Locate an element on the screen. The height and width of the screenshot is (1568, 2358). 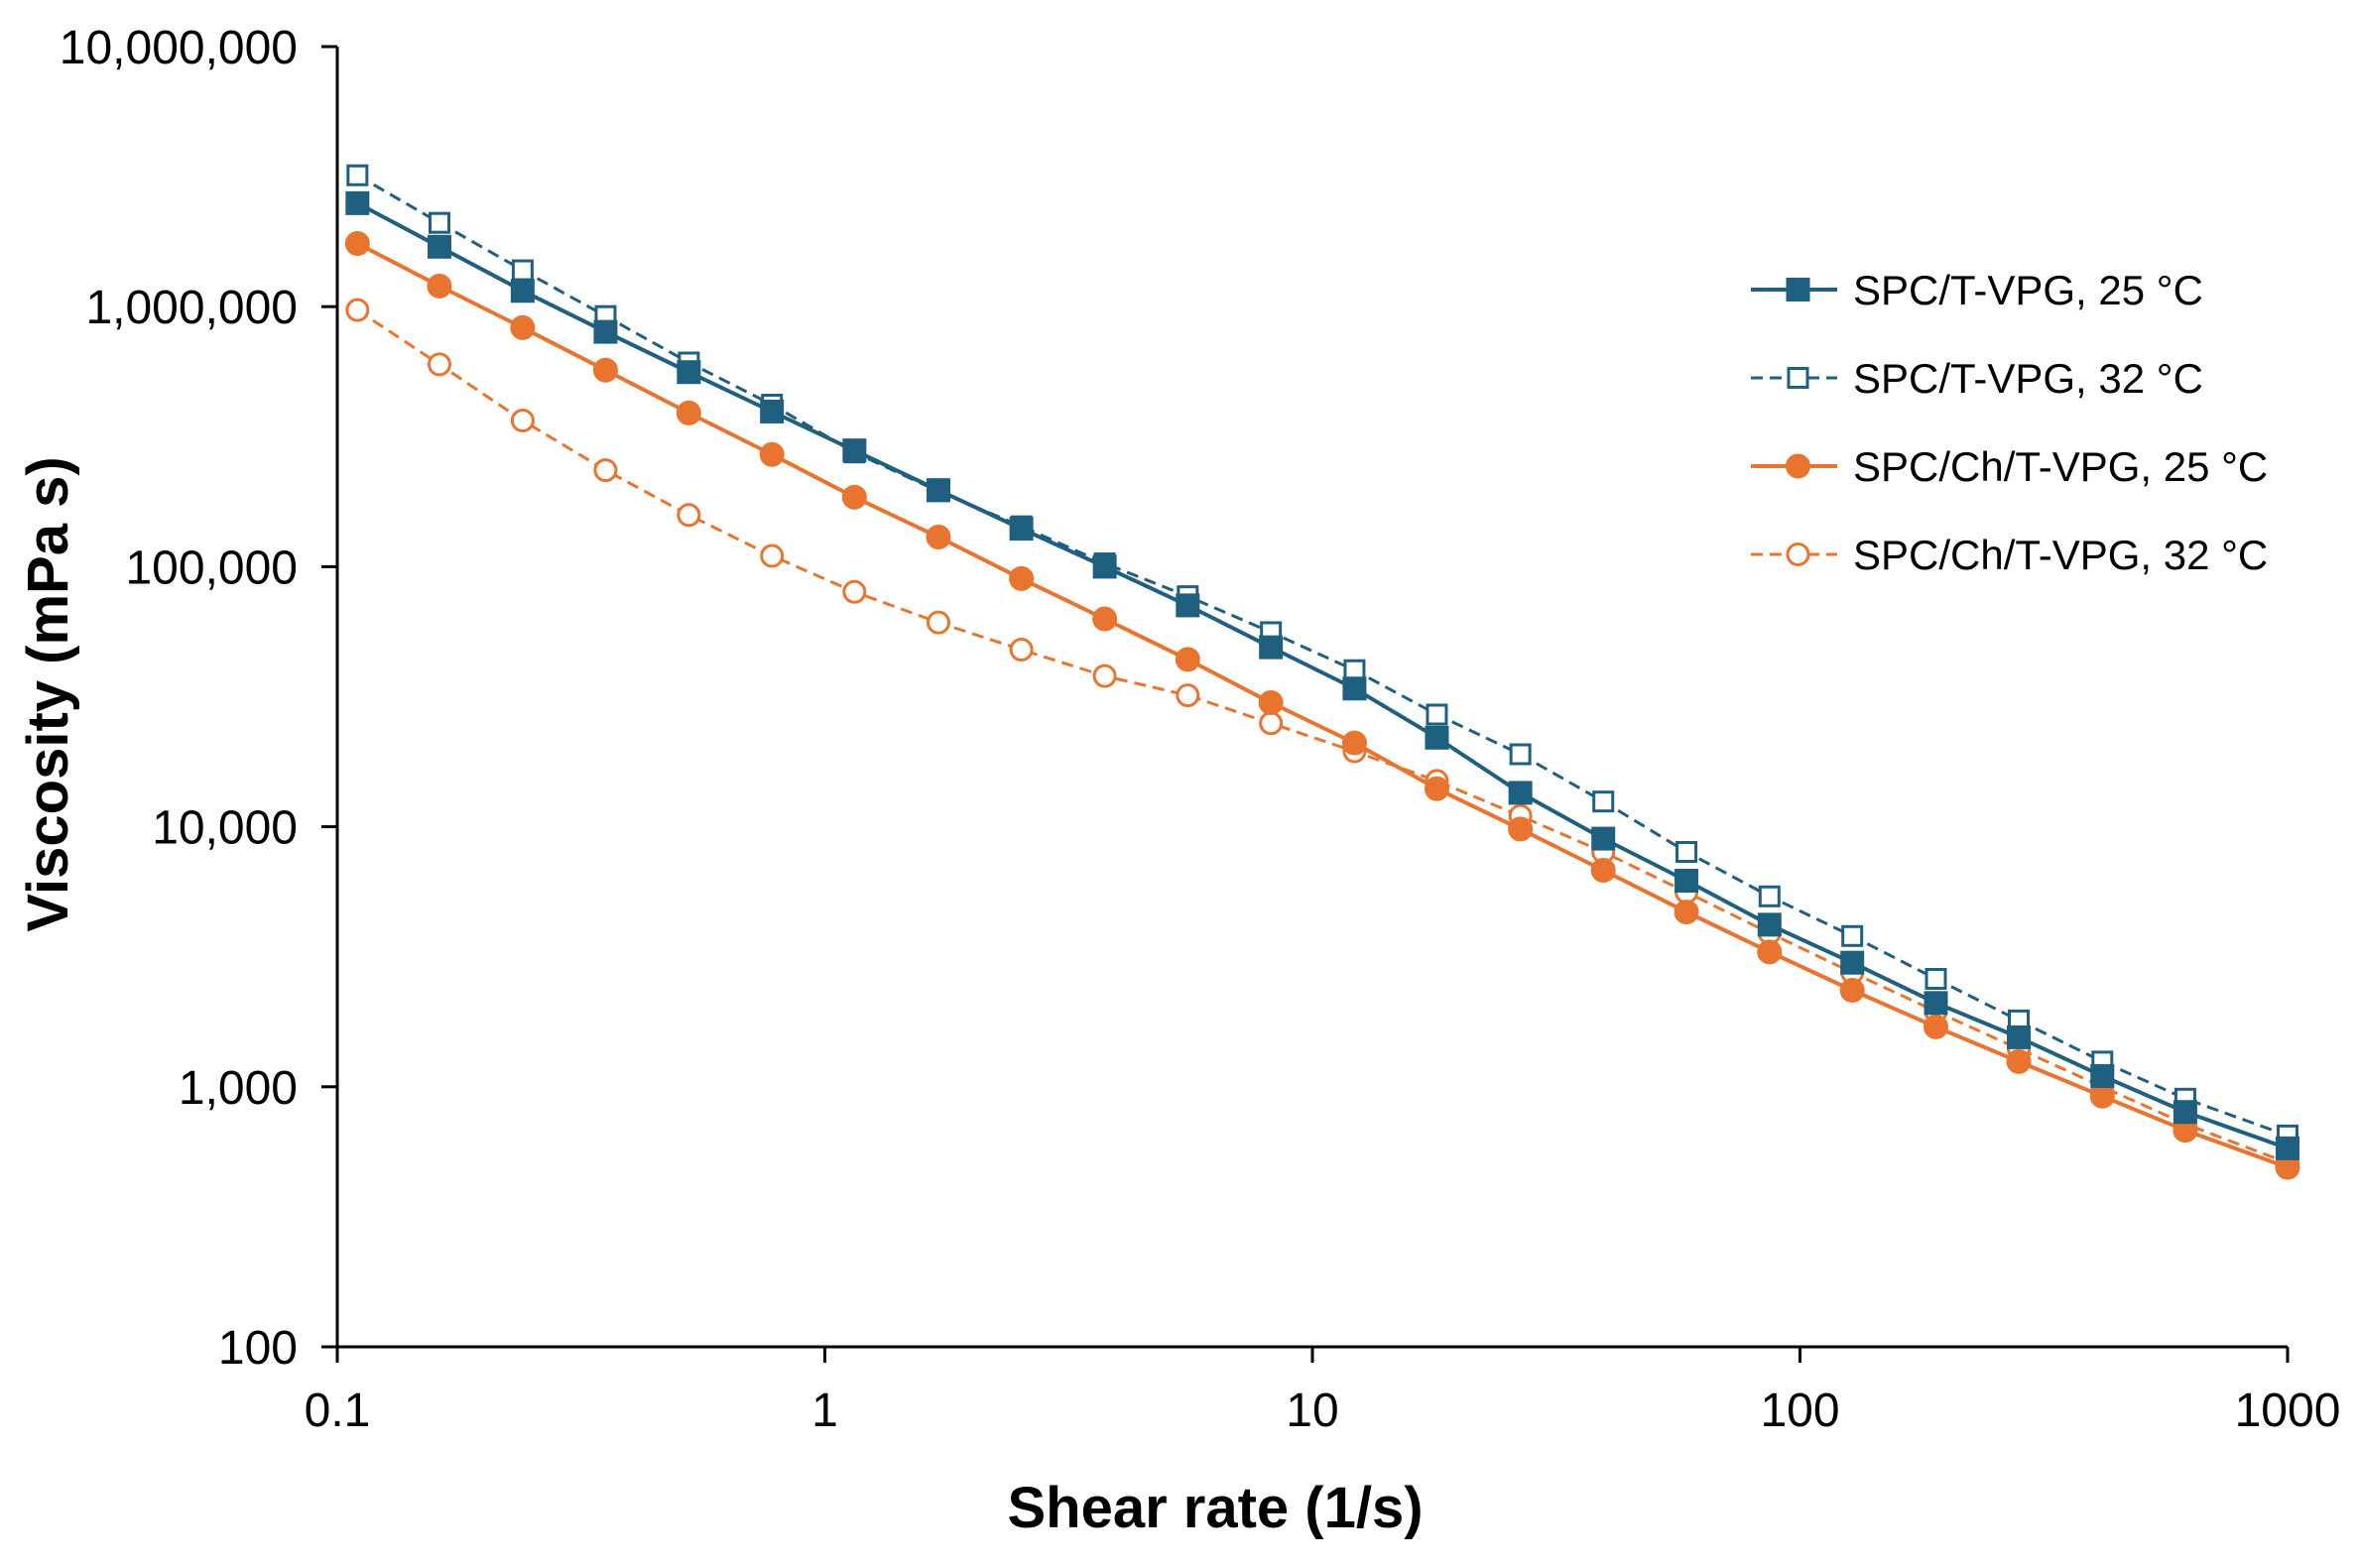
y-tick-label: 1,000,000 is located at coordinates (191, 308).